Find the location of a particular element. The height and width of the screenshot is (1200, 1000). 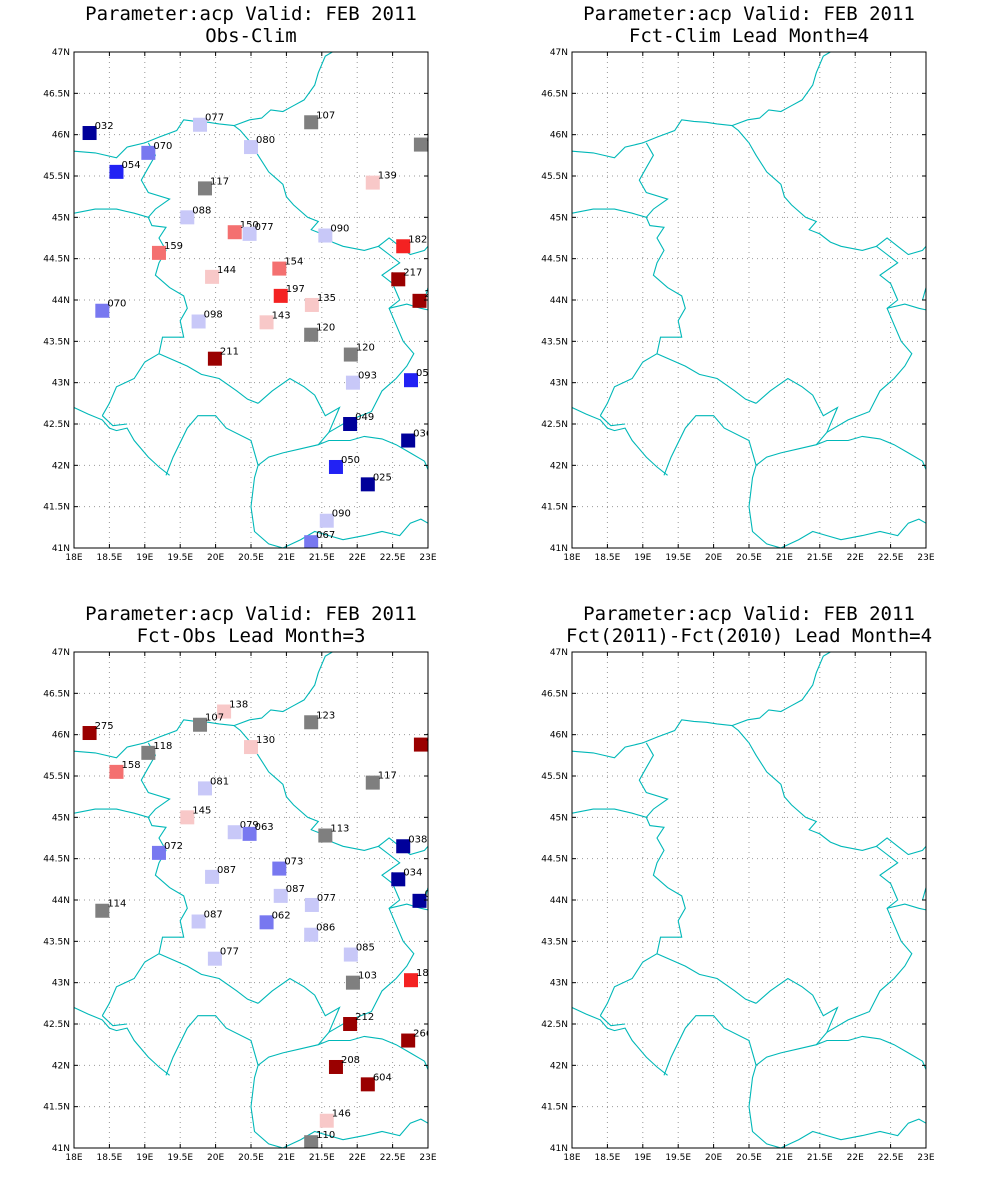

panel-title-line2: Fct(2011)-Fct(2010) Lead Month=4 is located at coordinates (749, 636).